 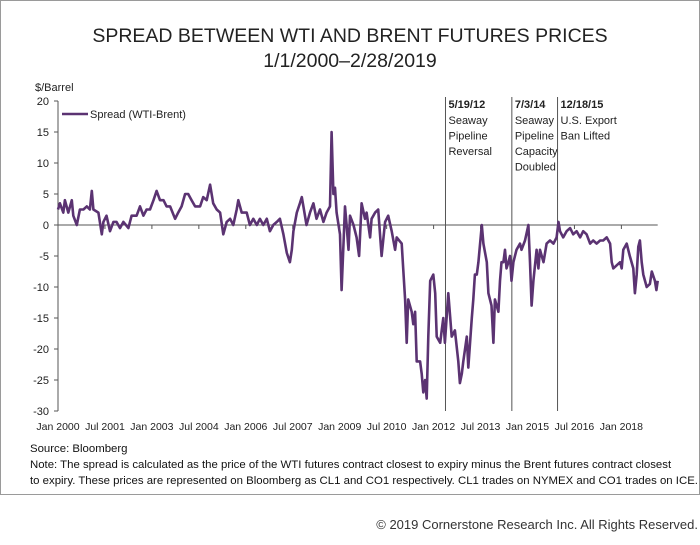 What do you see at coordinates (466, 105) in the screenshot?
I see `event-date: 5/19/12` at bounding box center [466, 105].